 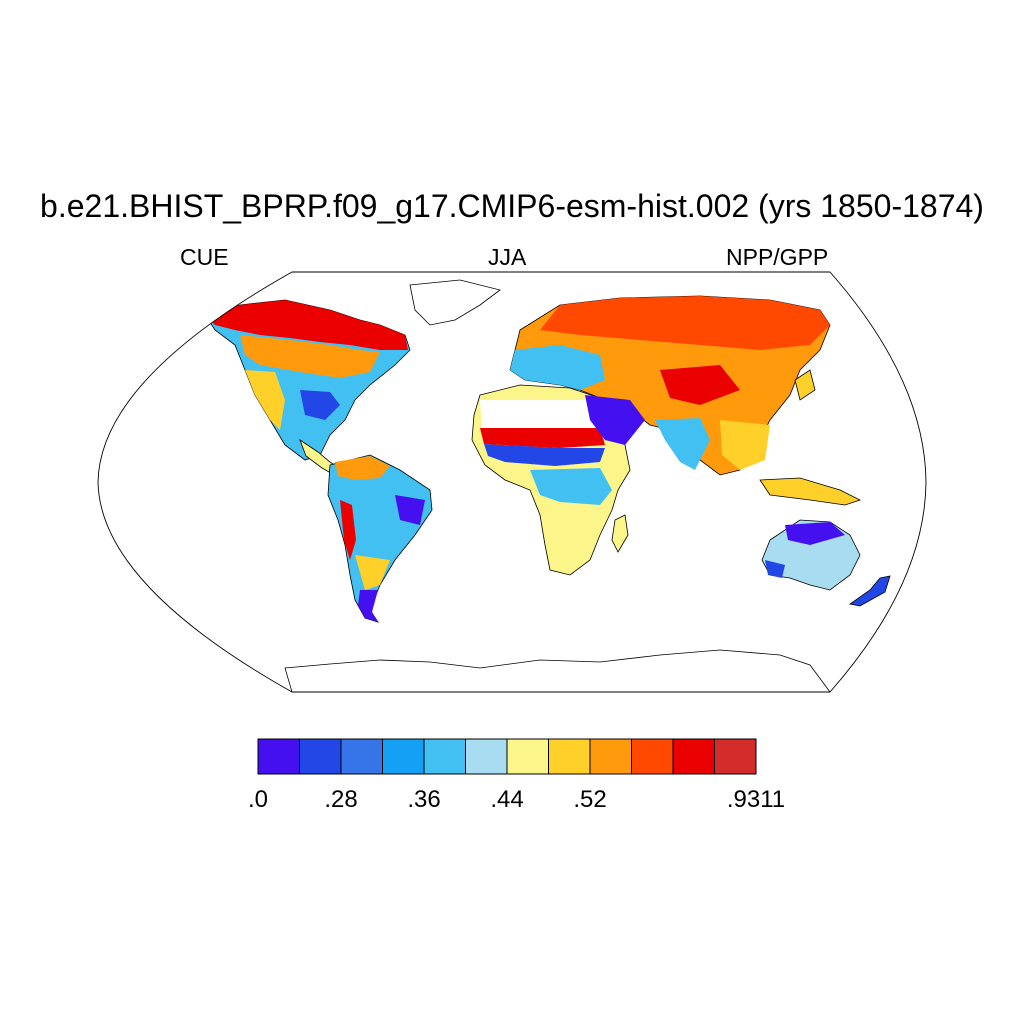 I want to click on central-africa, so click(x=571, y=486).